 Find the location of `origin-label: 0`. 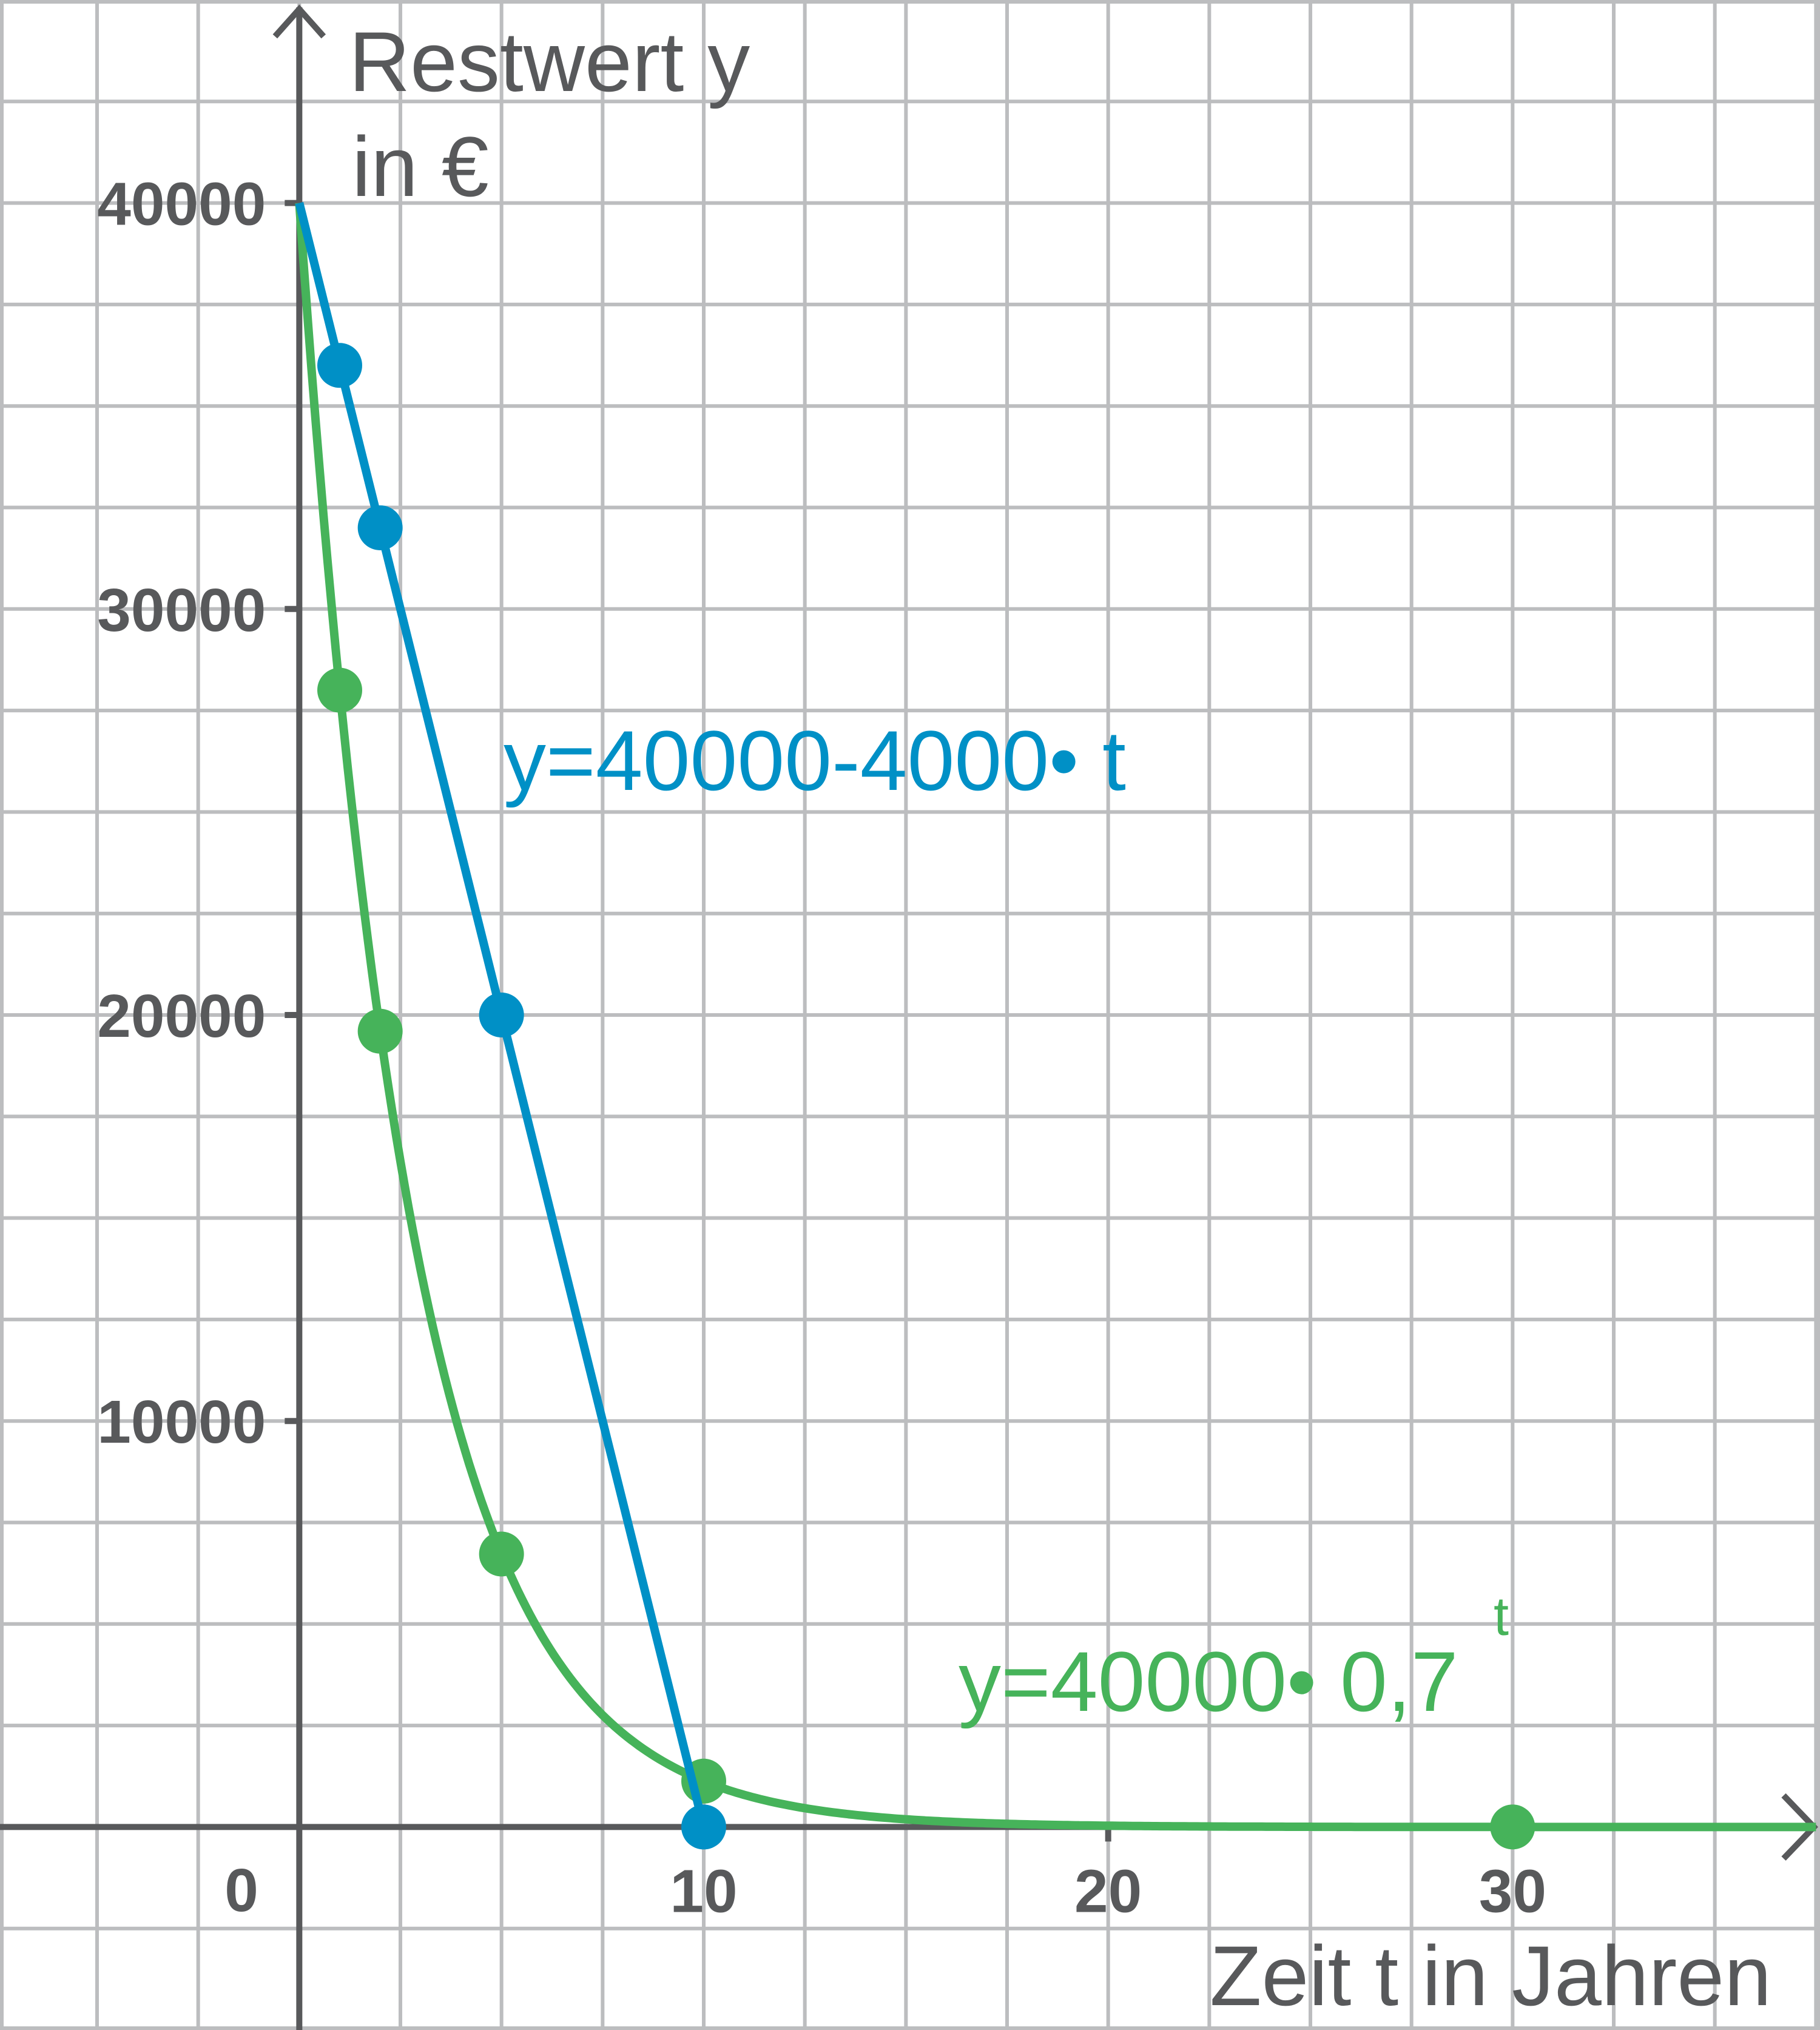

origin-label: 0 is located at coordinates (241, 1890).